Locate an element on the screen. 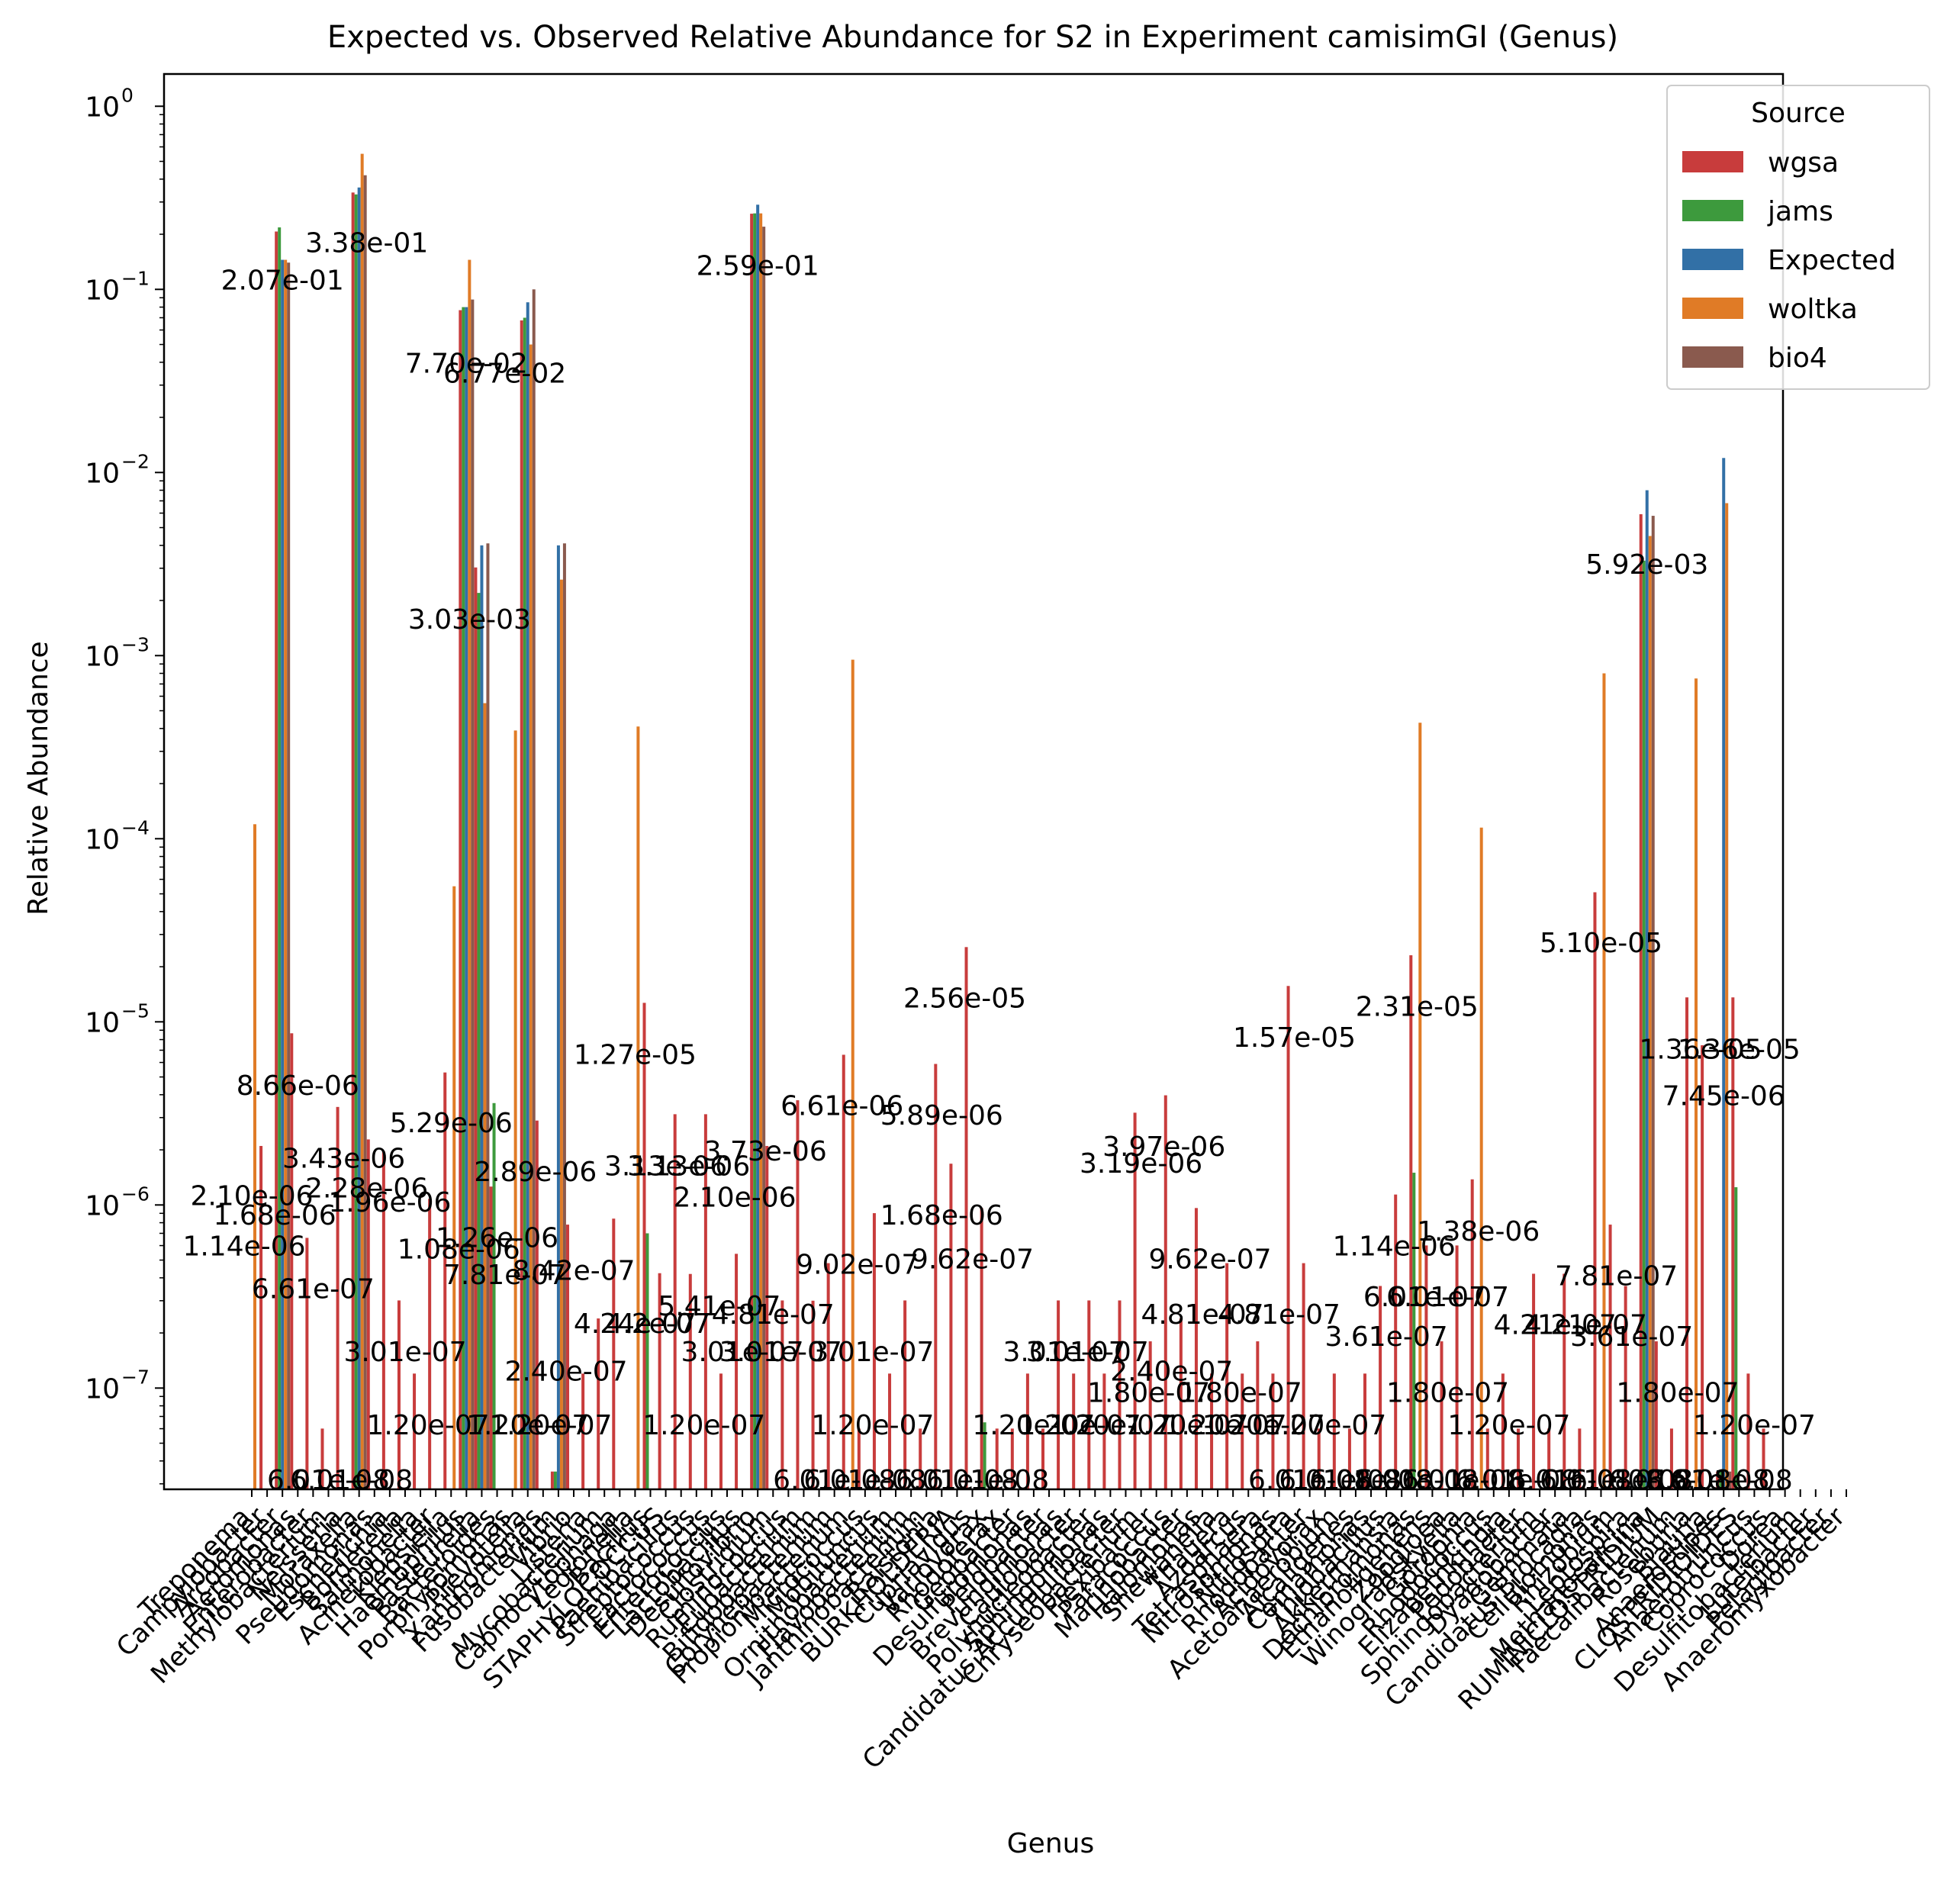 This screenshot has width=1960, height=1883. data-label: 7.45e-06 is located at coordinates (1724, 1096).